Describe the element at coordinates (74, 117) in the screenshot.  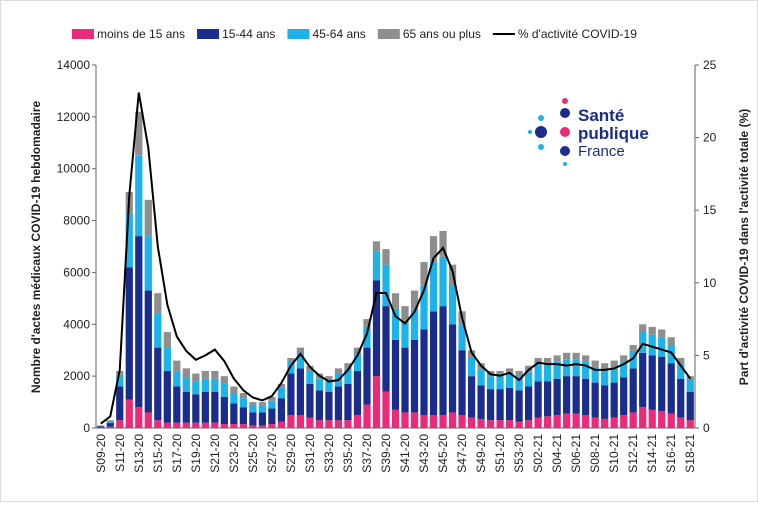
I see `y-tick-label: 12000` at that location.